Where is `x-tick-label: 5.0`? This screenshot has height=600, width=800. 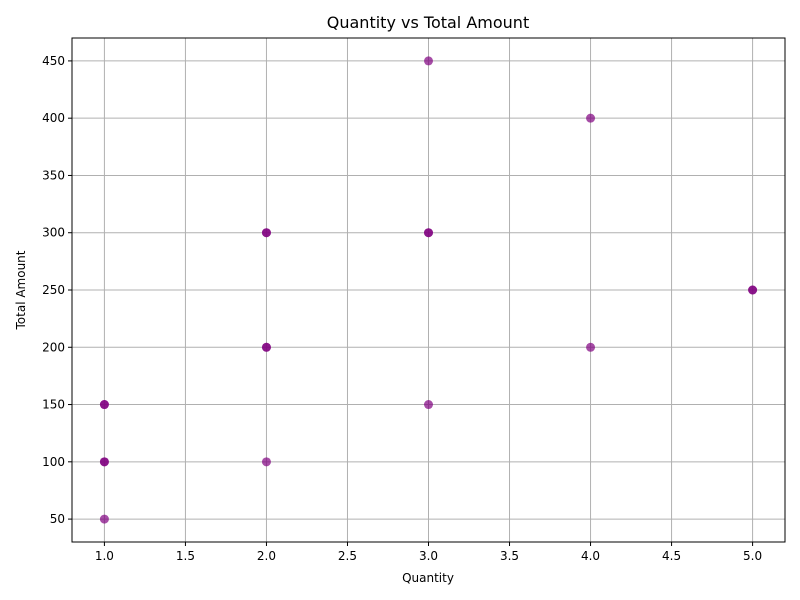 x-tick-label: 5.0 is located at coordinates (752, 556).